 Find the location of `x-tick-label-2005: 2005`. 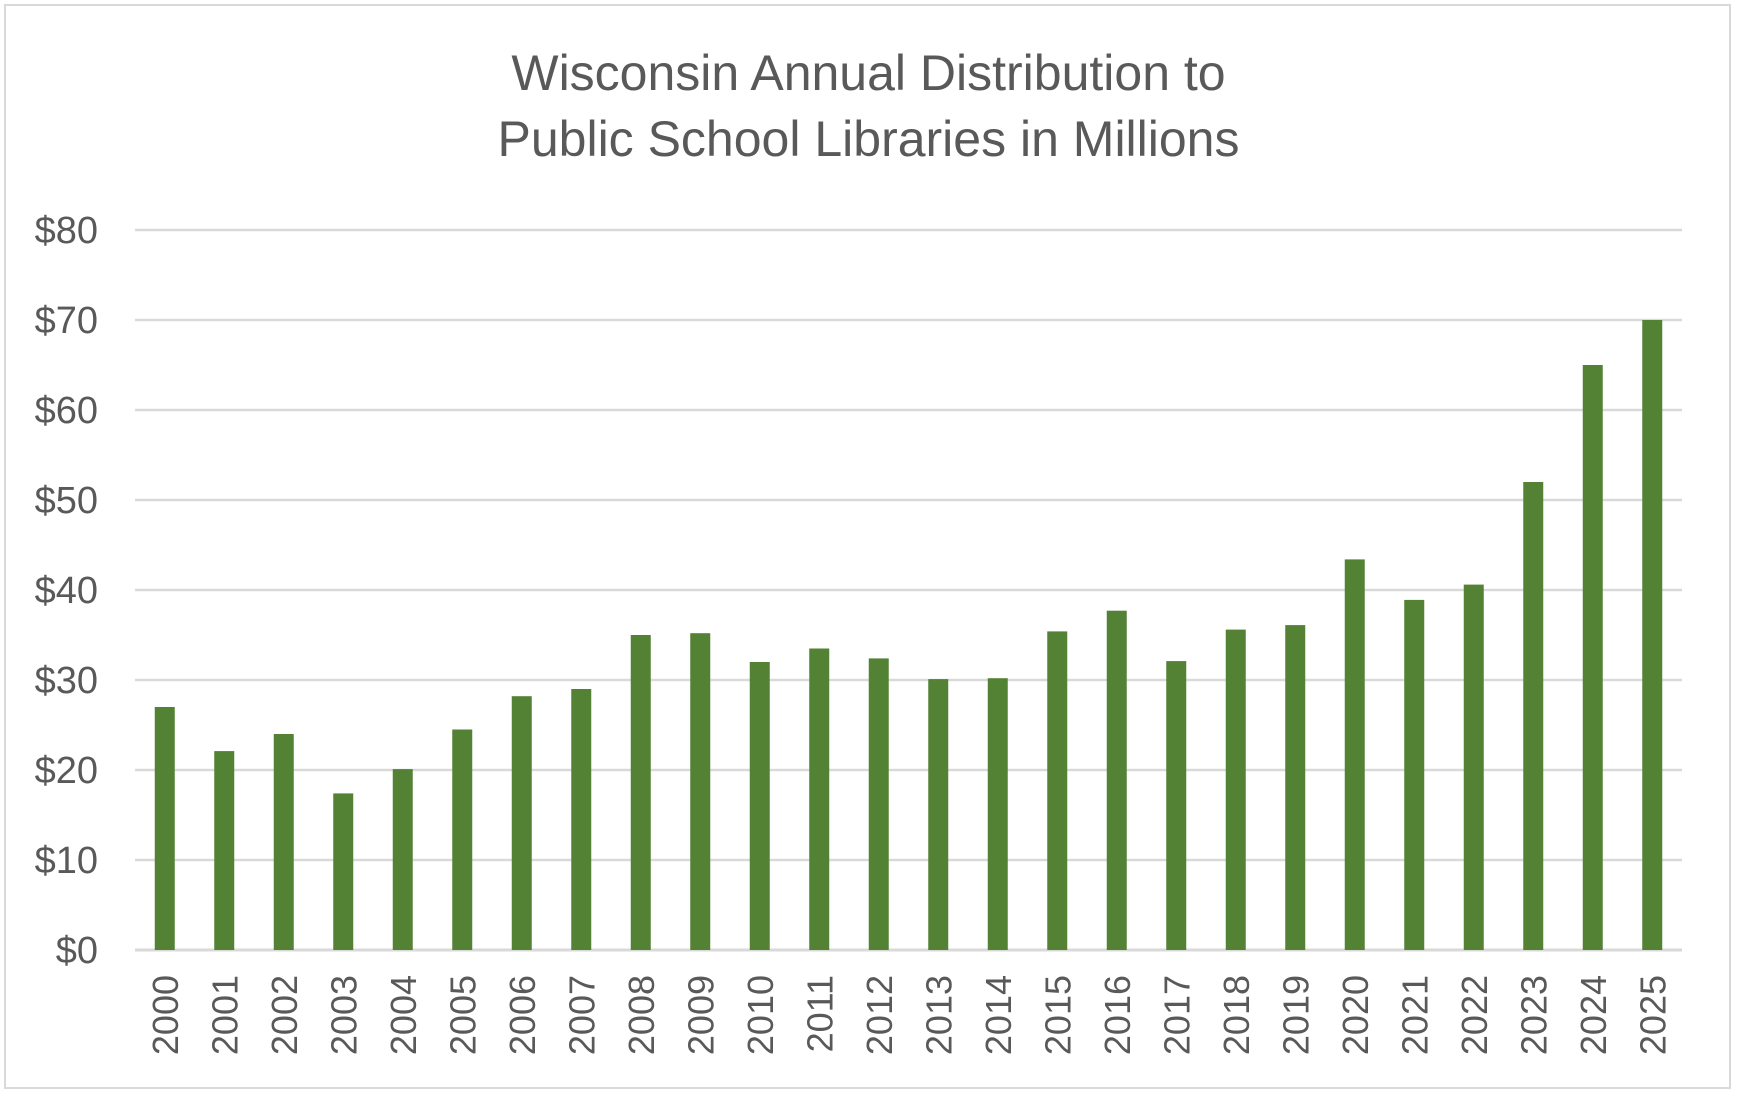

x-tick-label-2005: 2005 is located at coordinates (462, 1015).